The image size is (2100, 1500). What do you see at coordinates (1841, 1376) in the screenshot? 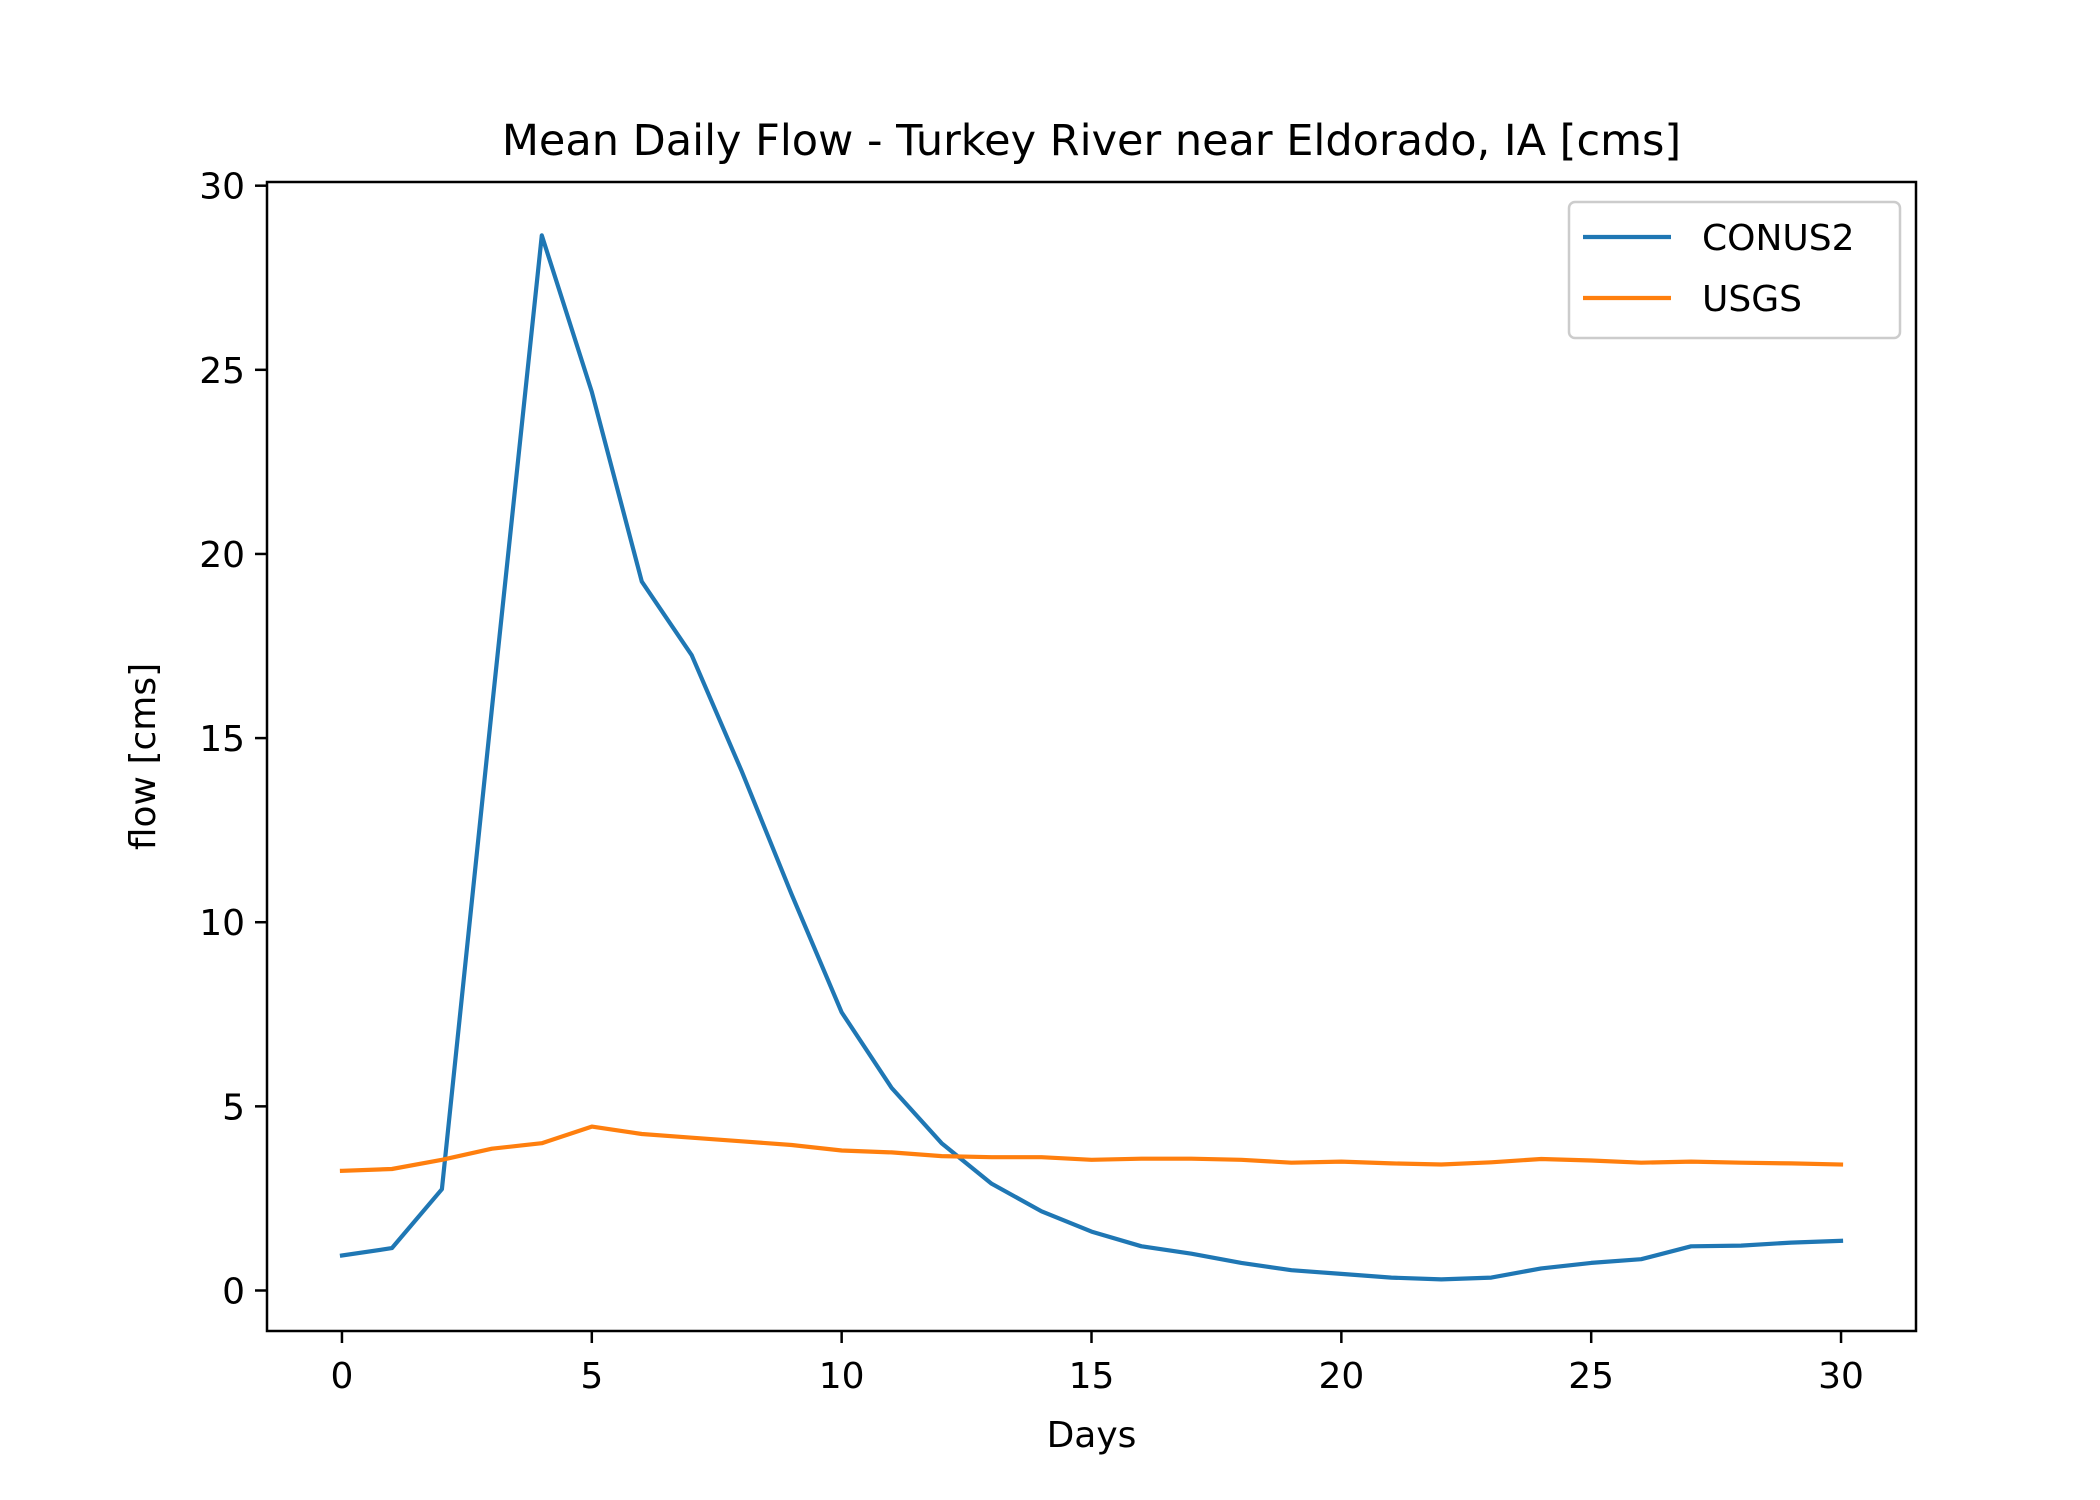
I see `x-tick-label: 30` at bounding box center [1841, 1376].